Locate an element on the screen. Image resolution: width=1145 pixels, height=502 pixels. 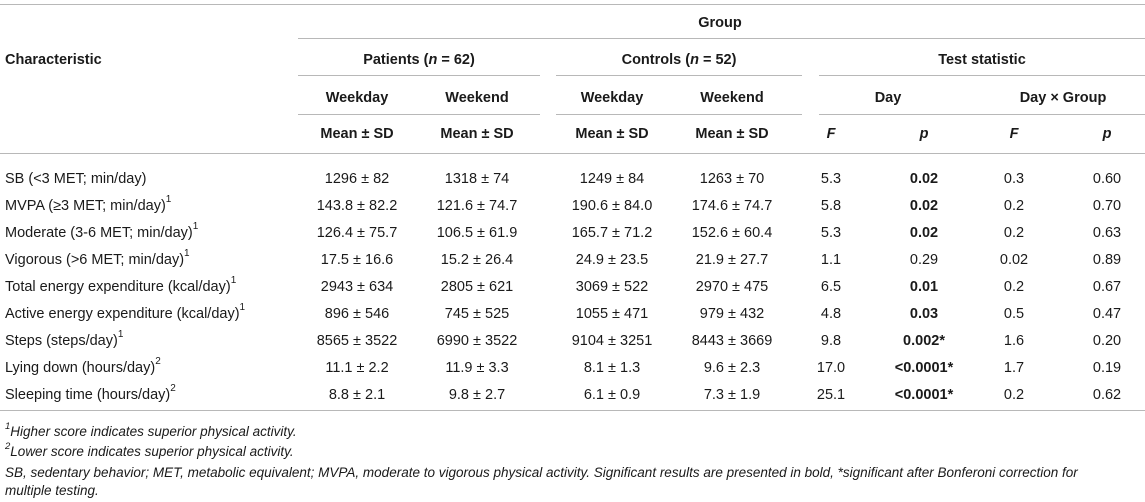
controls-weekday-cell: 8.1 ± 1.3 is located at coordinates (612, 368).